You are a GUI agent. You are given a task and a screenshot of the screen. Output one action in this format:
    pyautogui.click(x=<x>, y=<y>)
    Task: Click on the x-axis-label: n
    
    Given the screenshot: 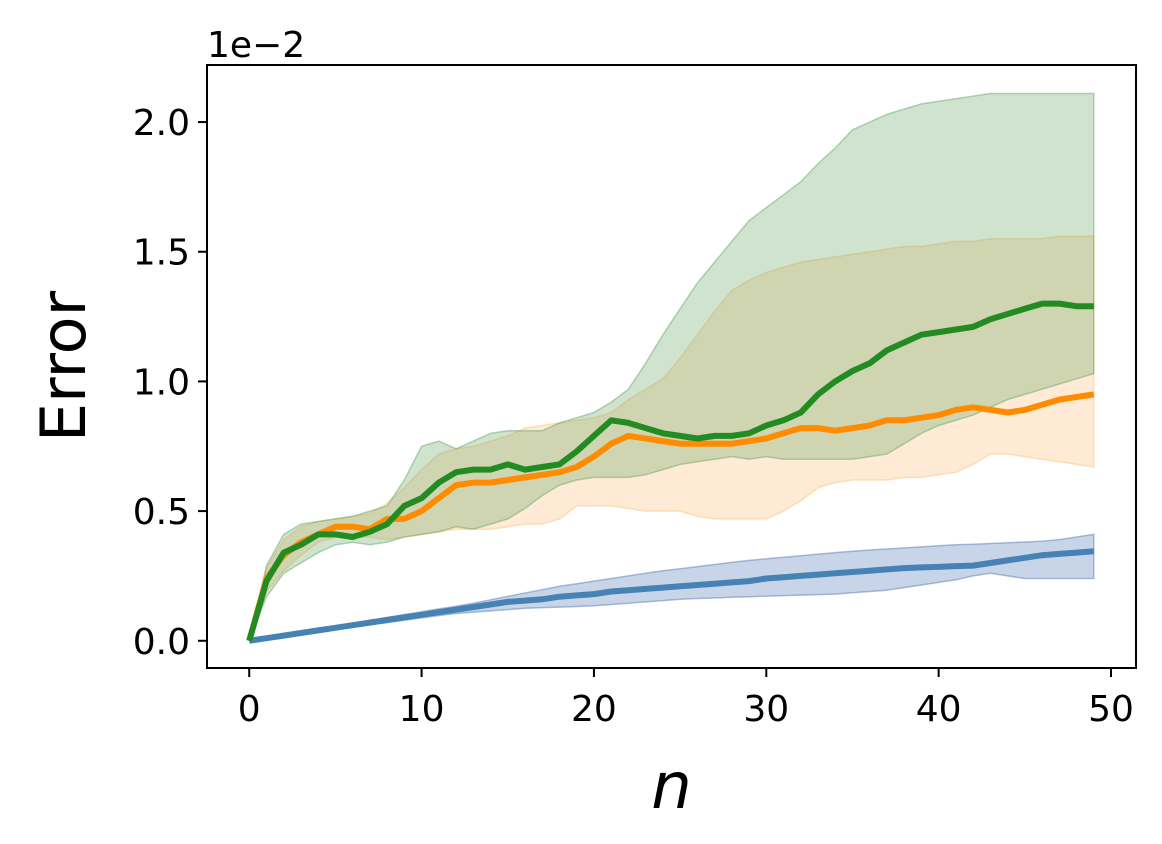 What is the action you would take?
    pyautogui.click(x=671, y=787)
    